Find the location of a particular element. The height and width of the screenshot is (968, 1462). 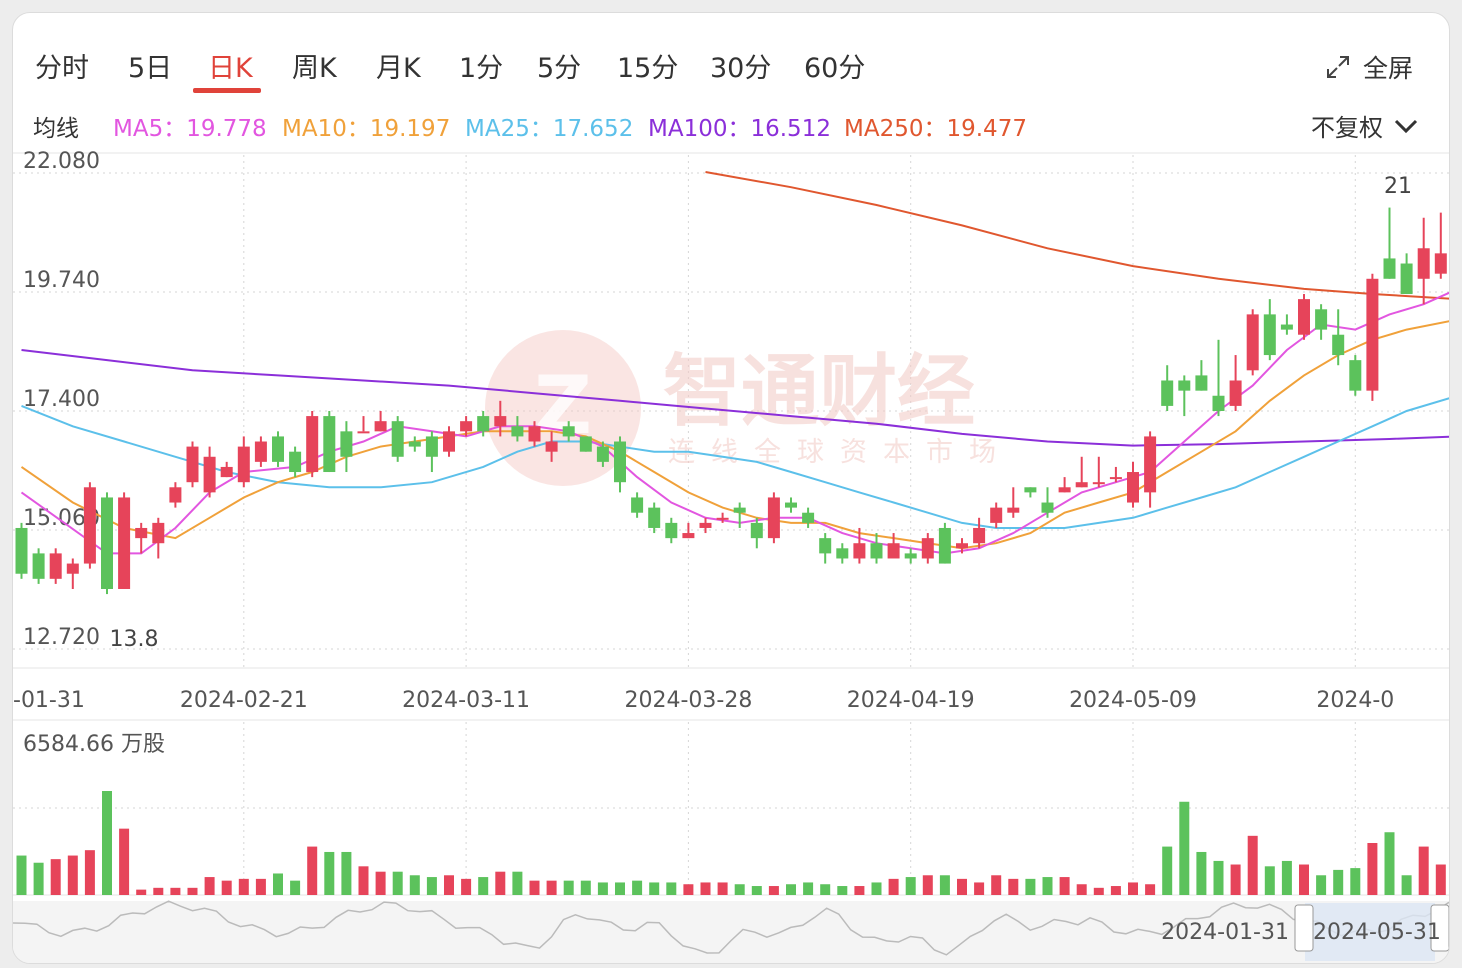

tab-5: 1分 is located at coordinates (481, 68).